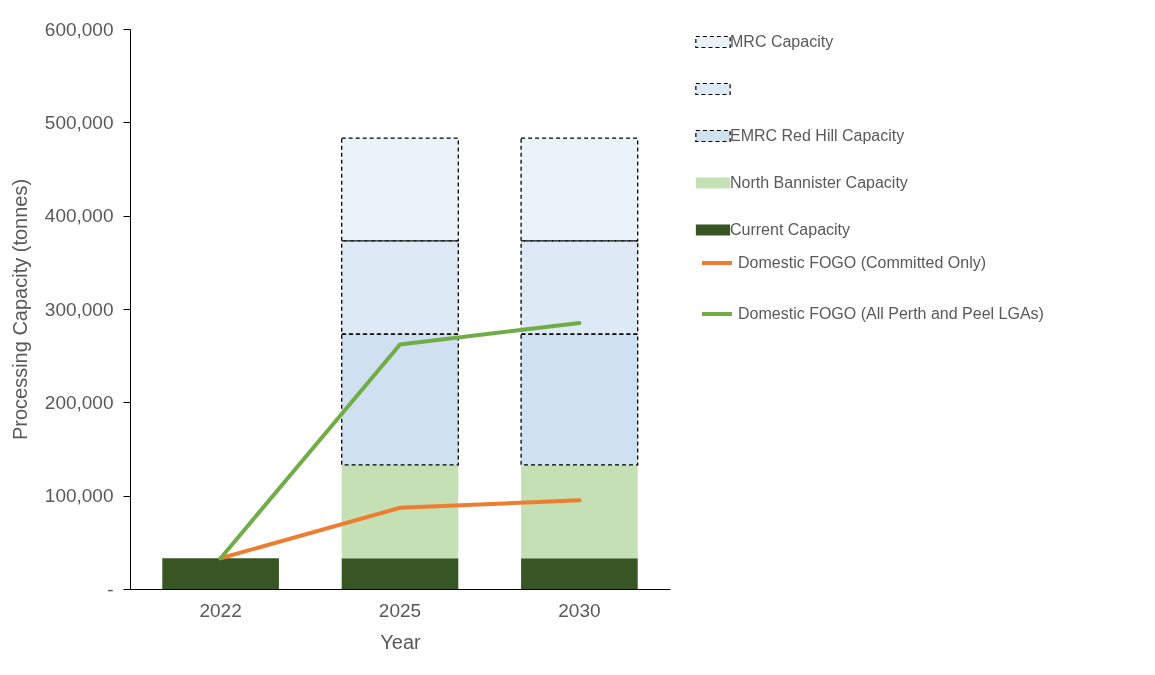 The height and width of the screenshot is (675, 1155). Describe the element at coordinates (401, 641) in the screenshot. I see `x-axis-title: Year` at that location.